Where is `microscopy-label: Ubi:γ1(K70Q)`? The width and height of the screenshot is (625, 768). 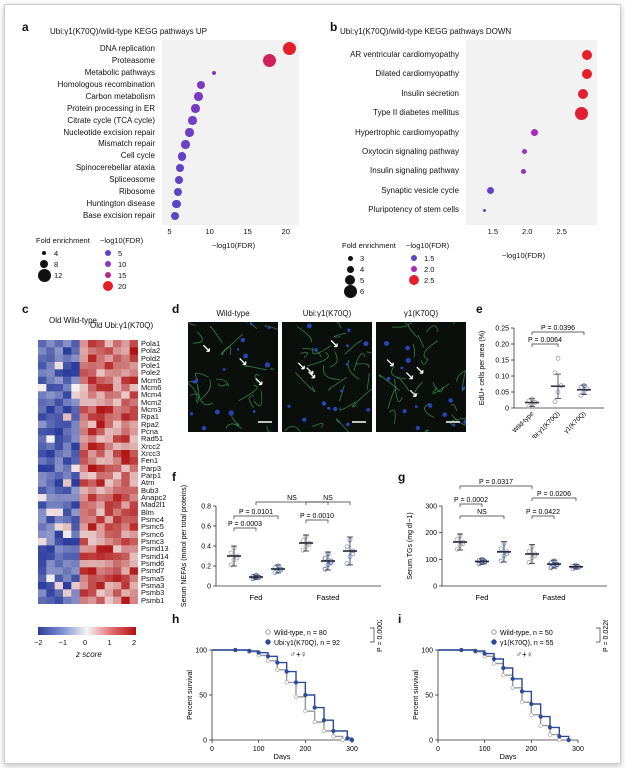
microscopy-label: Ubi:γ1(K70Q) is located at coordinates (327, 313).